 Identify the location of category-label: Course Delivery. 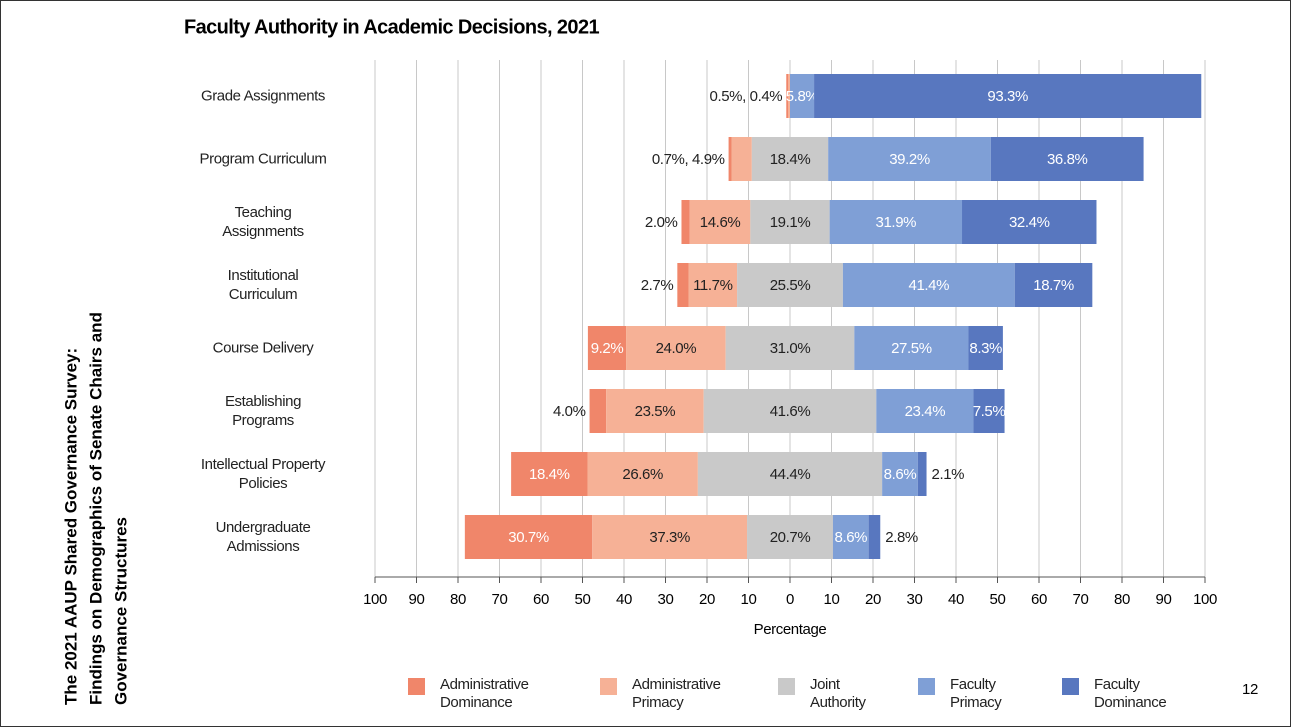
(263, 348).